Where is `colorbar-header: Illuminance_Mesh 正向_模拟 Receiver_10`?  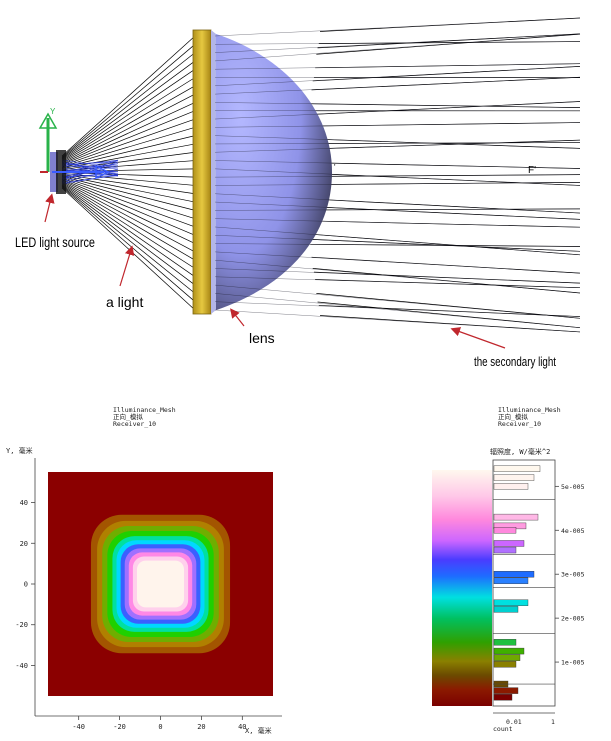 colorbar-header: Illuminance_Mesh 正向_模拟 Receiver_10 is located at coordinates (529, 417).